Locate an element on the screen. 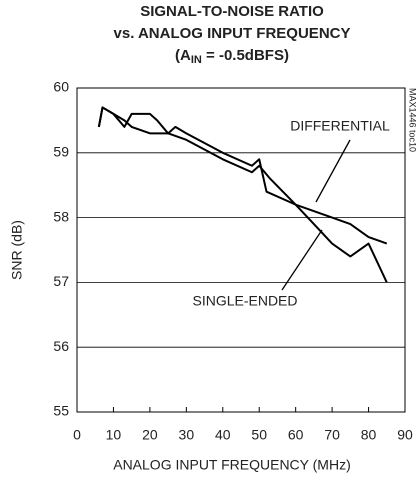  y-tick-label: 55 is located at coordinates (61, 411).